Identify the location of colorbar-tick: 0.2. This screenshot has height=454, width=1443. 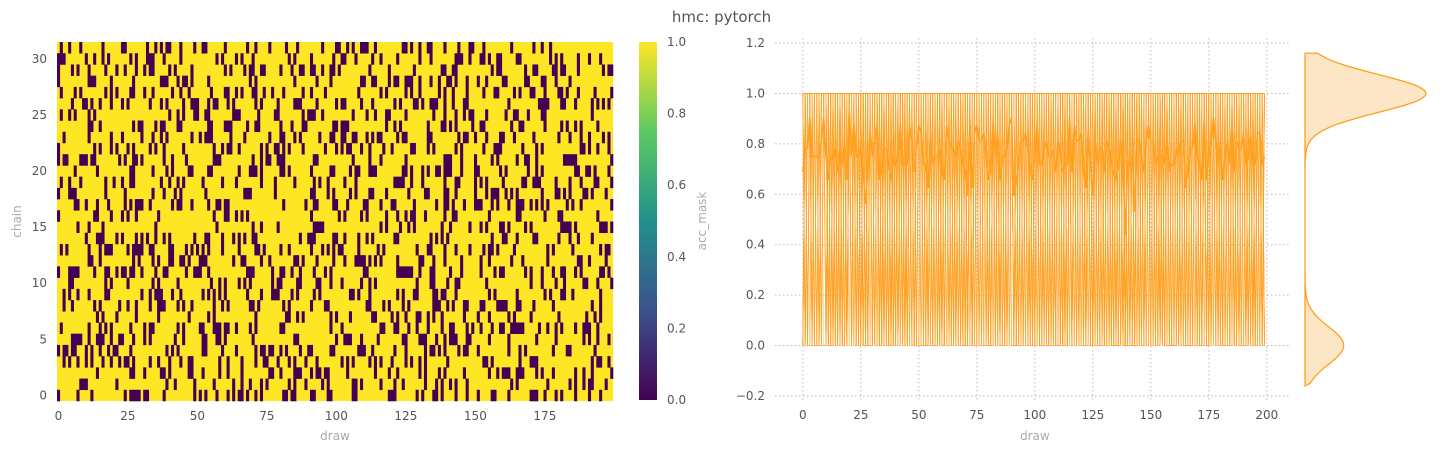
(676, 328).